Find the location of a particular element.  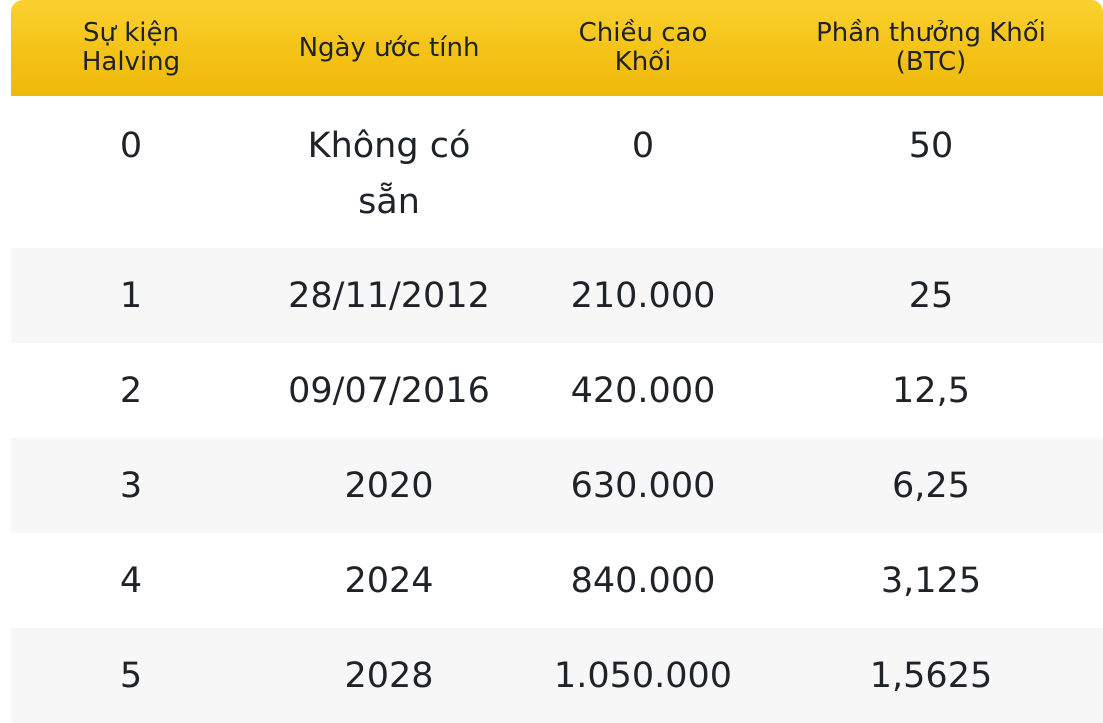

cell-halving-event: 3 is located at coordinates (131, 486).